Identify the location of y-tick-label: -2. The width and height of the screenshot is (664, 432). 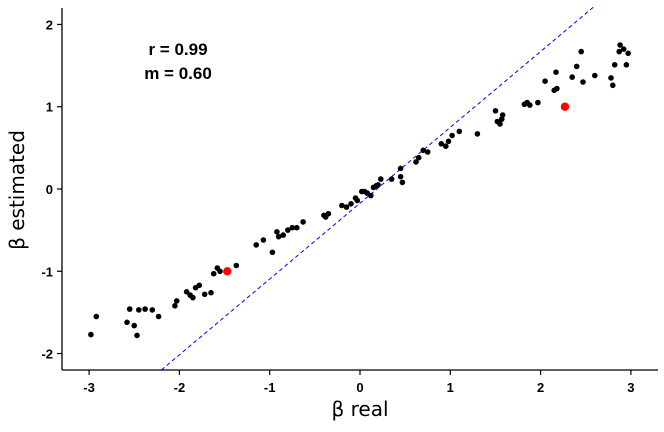
(47, 354).